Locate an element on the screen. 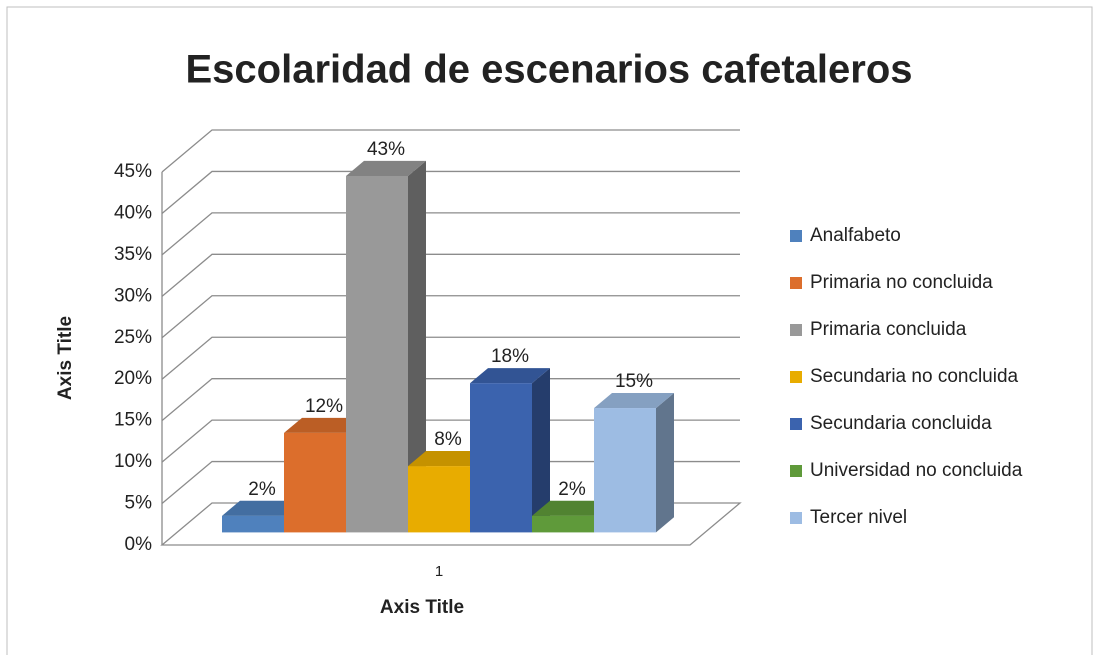 This screenshot has width=1099, height=655. y-tick-label: 0% is located at coordinates (139, 544).